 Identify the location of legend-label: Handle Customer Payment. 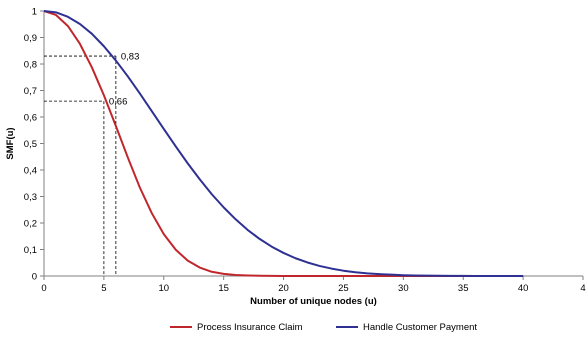
(420, 327).